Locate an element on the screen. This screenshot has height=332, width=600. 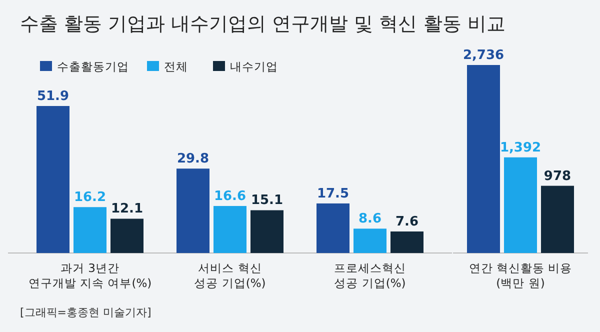
data-label: 1,392 is located at coordinates (521, 148).